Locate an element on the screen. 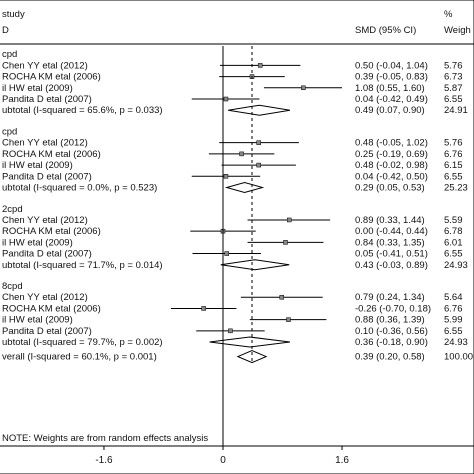 The height and width of the screenshot is (474, 474). weight-text: 6.78 is located at coordinates (453, 231).